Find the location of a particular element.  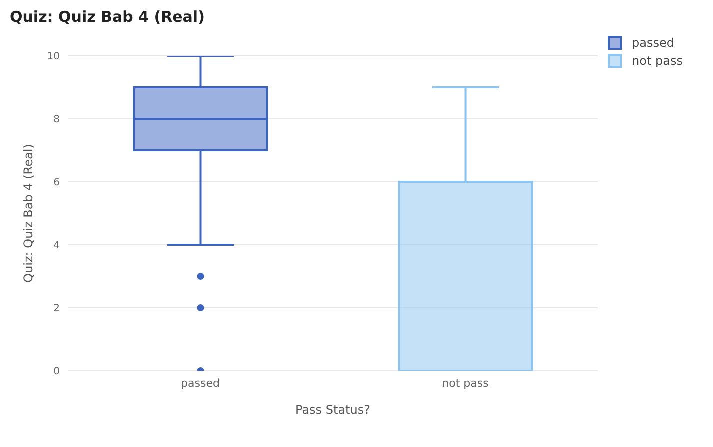

legend-label: not pass is located at coordinates (657, 61).